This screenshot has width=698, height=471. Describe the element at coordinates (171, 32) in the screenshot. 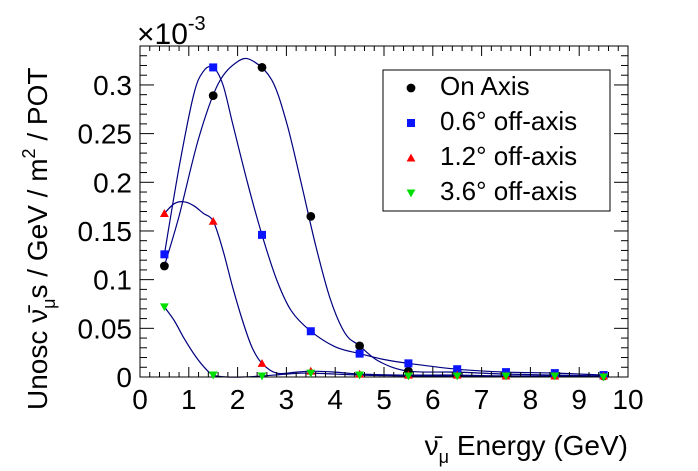

I see `y-exponent: ×10⁻³` at that location.